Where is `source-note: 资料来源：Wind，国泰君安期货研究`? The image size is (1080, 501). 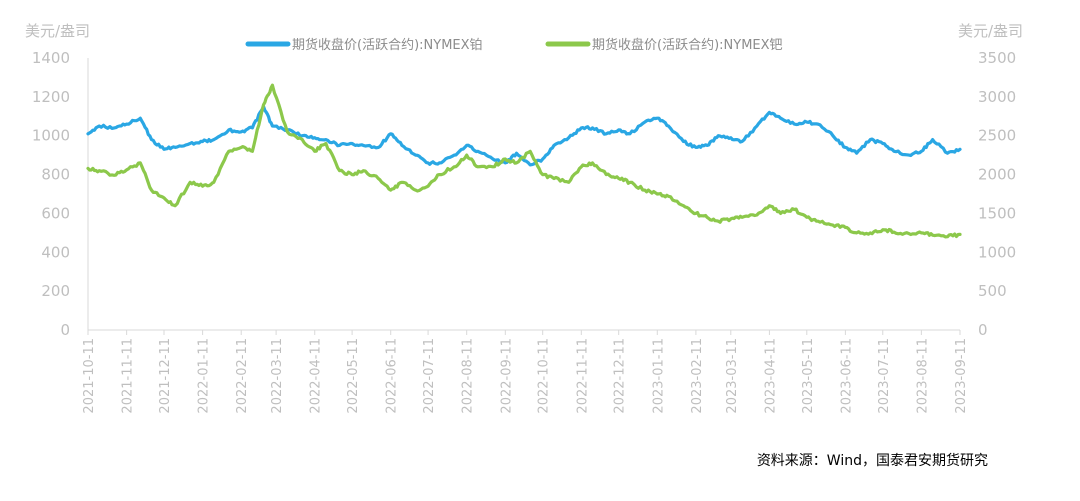 source-note: 资料来源：Wind，国泰君安期货研究 is located at coordinates (872, 460).